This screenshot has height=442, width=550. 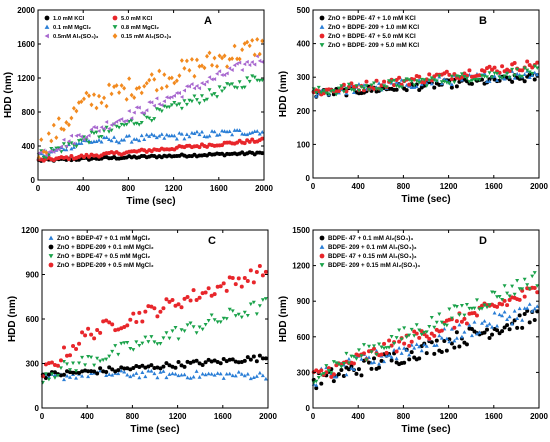 I want to click on legend-label: ZnO + BDPE- 47 + 5.0 mM KCl, so click(x=372, y=36).